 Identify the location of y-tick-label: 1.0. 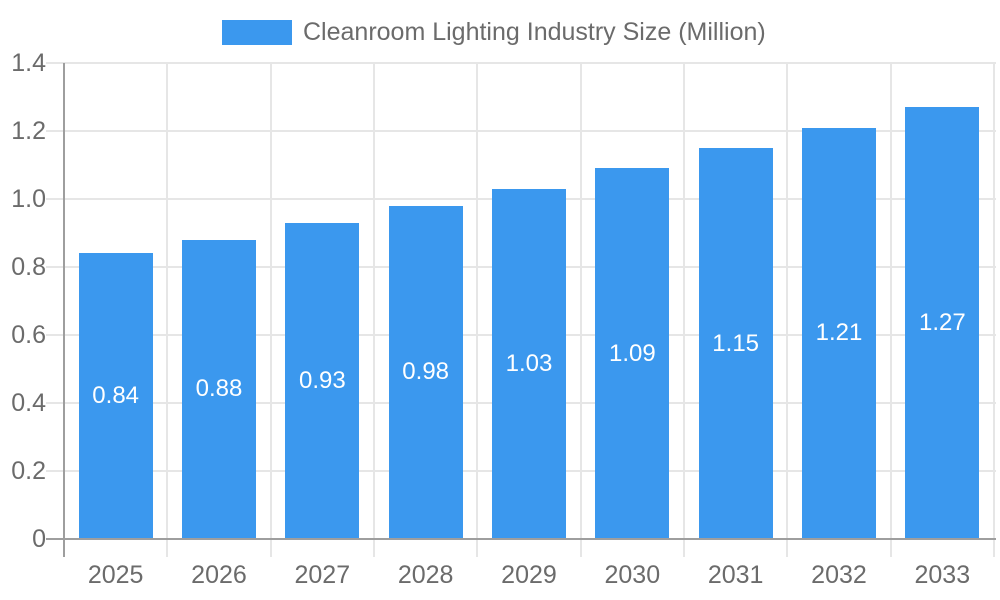
(28, 199).